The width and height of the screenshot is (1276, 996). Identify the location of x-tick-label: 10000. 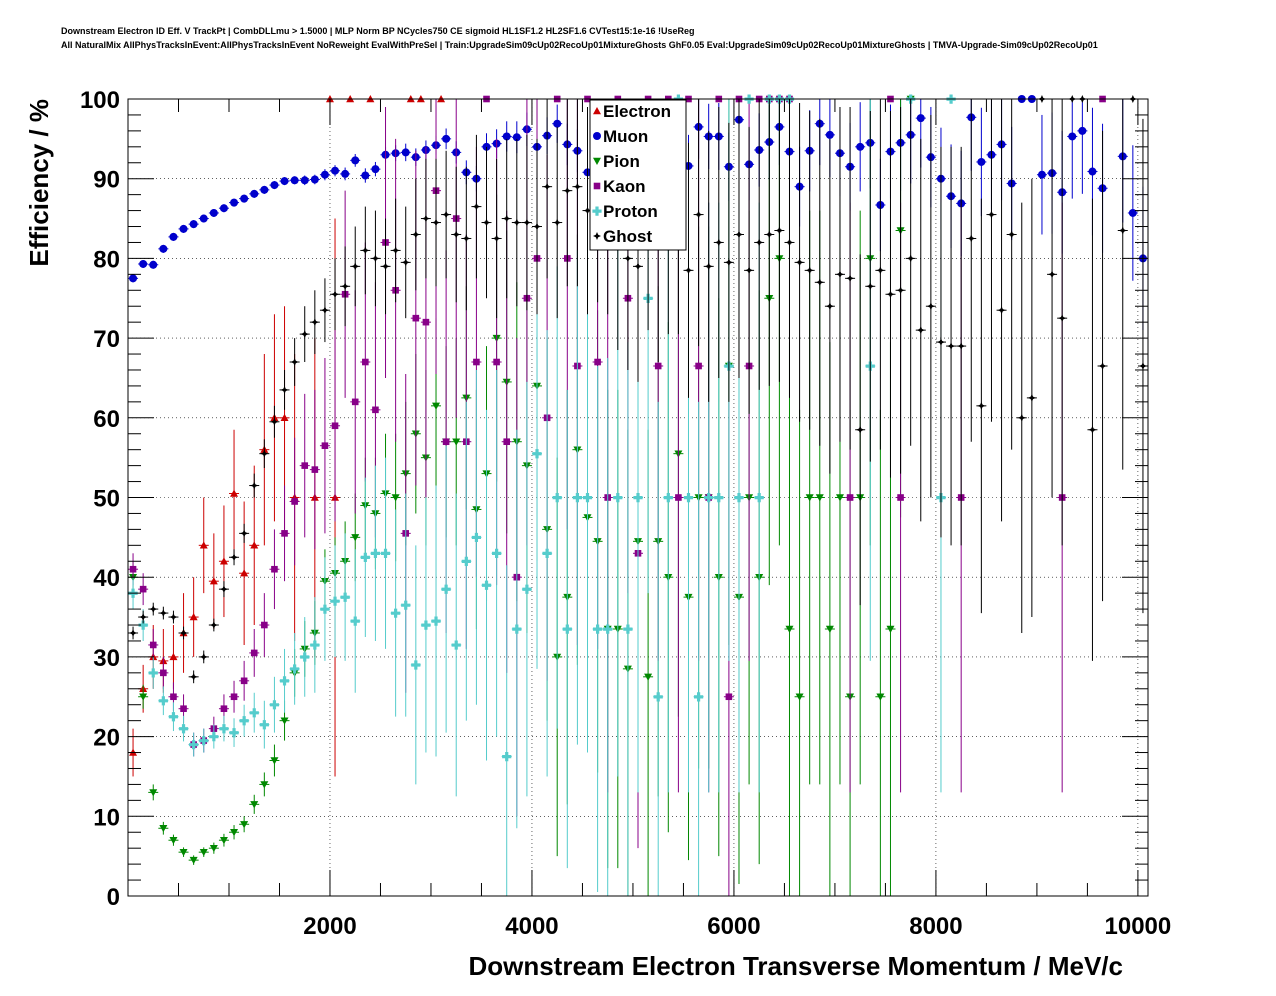
(1138, 926).